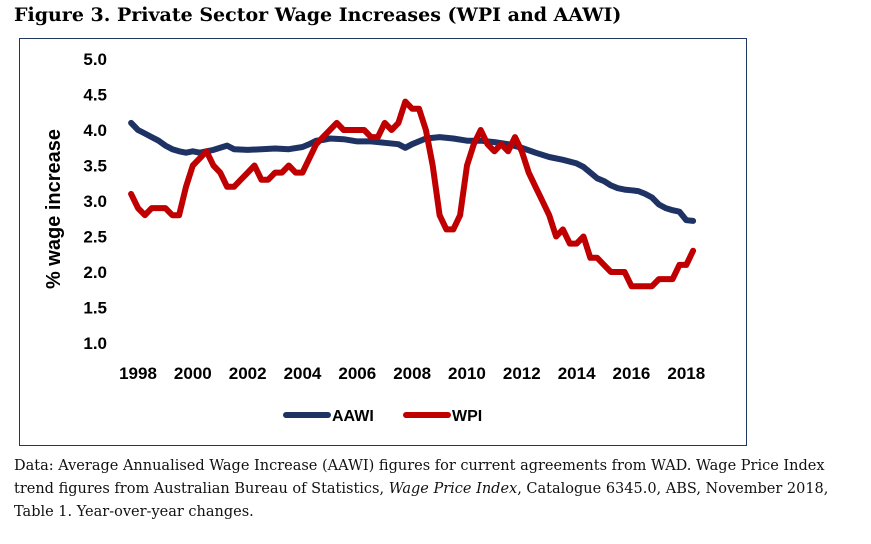 This screenshot has width=871, height=544. I want to click on x-tick-label: 2000, so click(193, 373).